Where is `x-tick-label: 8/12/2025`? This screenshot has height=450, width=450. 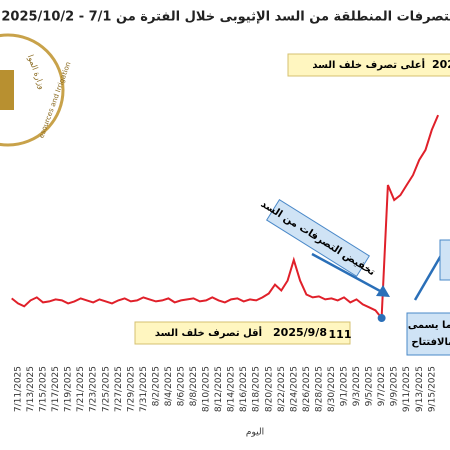 x-tick-label: 8/12/2025 is located at coordinates (219, 389).